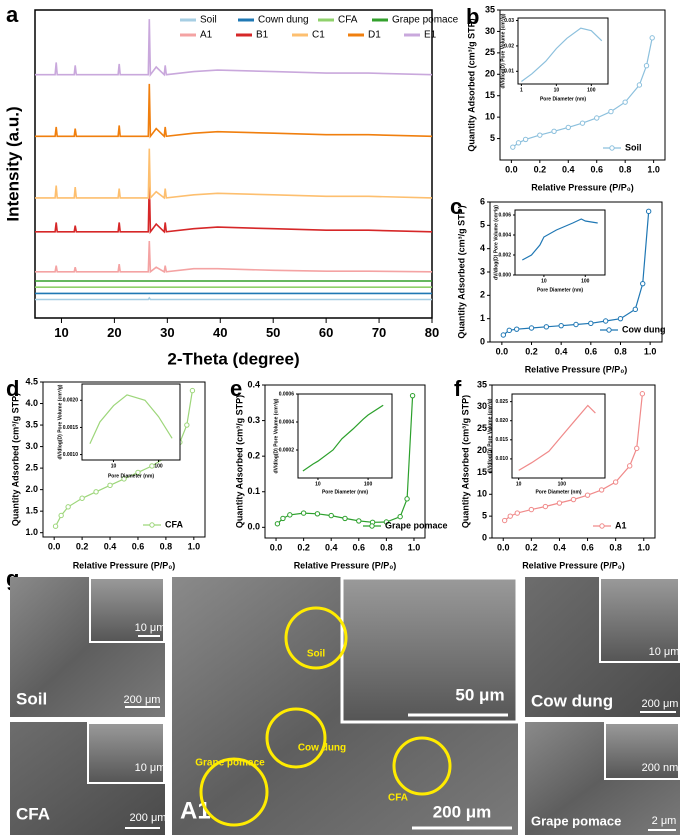 The height and width of the screenshot is (839, 685). I want to click on panel-label: d, so click(12, 388).